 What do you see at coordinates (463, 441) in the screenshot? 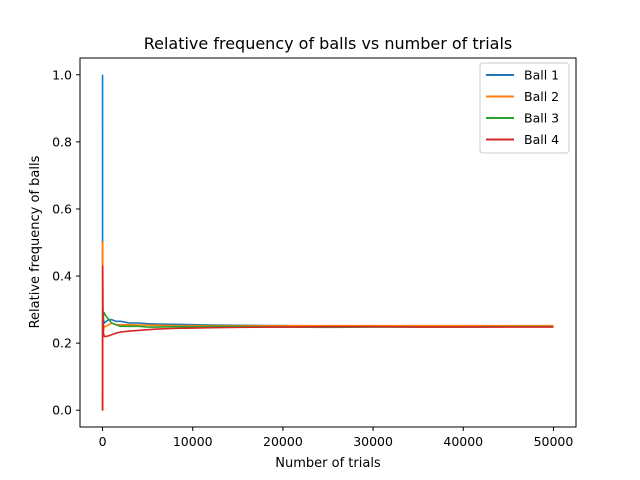
I see `x-tick-label: 40000` at bounding box center [463, 441].